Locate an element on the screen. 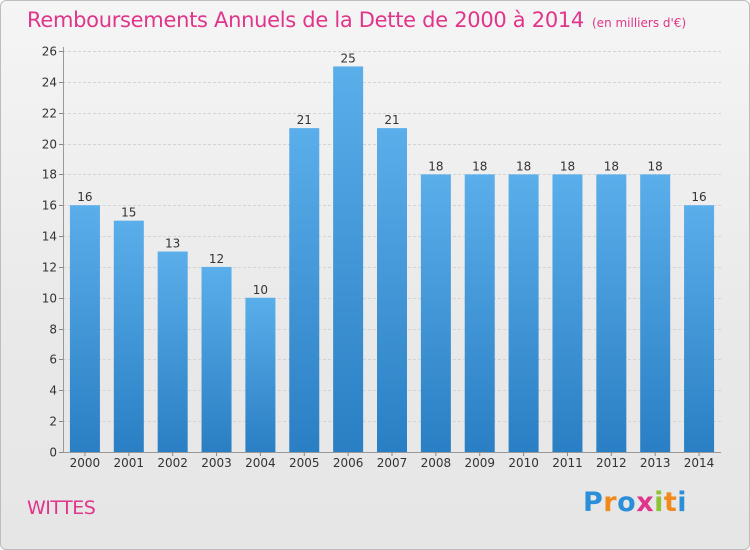 The height and width of the screenshot is (550, 750). commune-name: WITTES is located at coordinates (61, 508).